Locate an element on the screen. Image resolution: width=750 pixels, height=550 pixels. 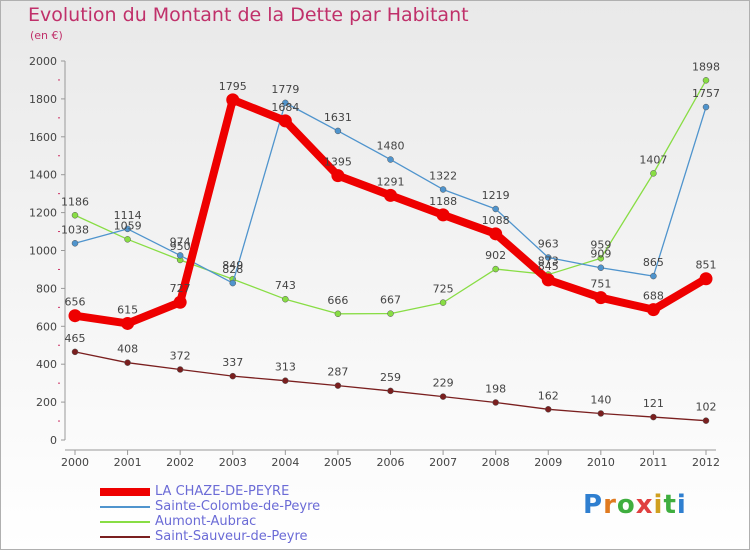
data-label: 1407 is located at coordinates (653, 159).